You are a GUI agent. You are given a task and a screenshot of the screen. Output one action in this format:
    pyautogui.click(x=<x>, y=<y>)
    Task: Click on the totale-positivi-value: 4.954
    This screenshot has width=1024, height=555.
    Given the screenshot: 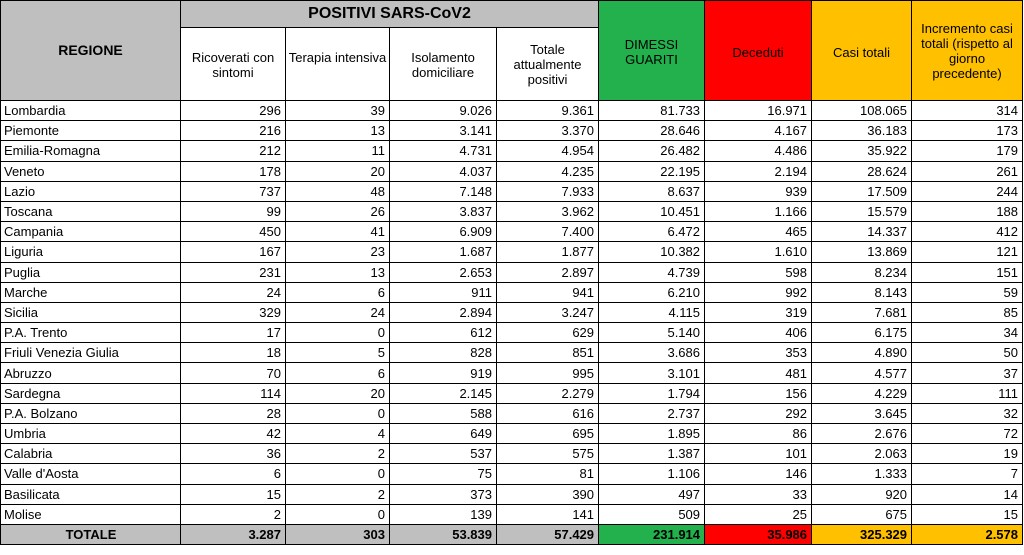 What is the action you would take?
    pyautogui.click(x=547, y=151)
    